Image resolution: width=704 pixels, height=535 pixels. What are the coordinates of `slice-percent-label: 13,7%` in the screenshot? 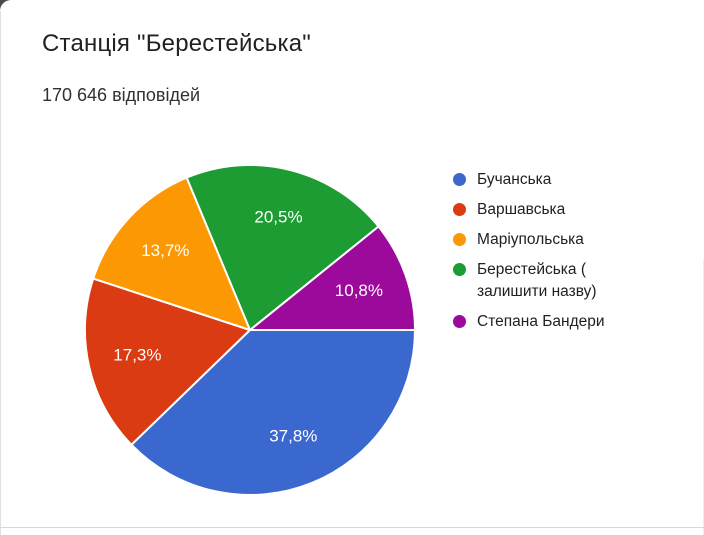 It's located at (165, 250).